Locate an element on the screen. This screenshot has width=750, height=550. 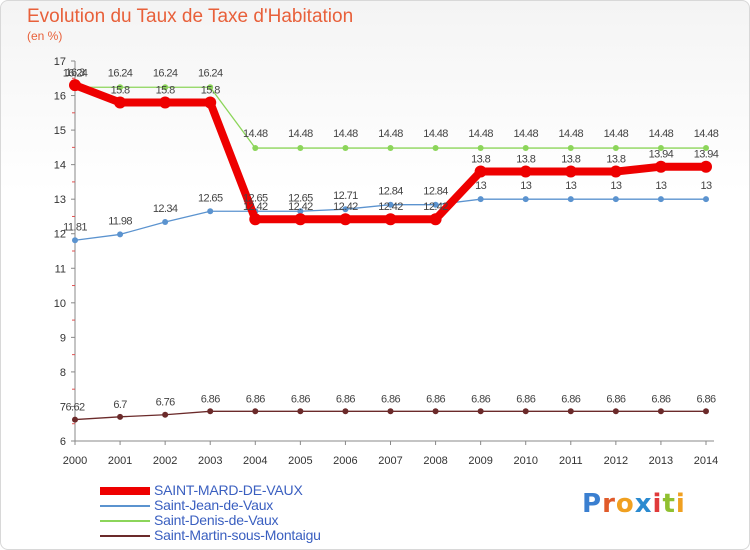
x-tick-label: 2013 is located at coordinates (661, 461).